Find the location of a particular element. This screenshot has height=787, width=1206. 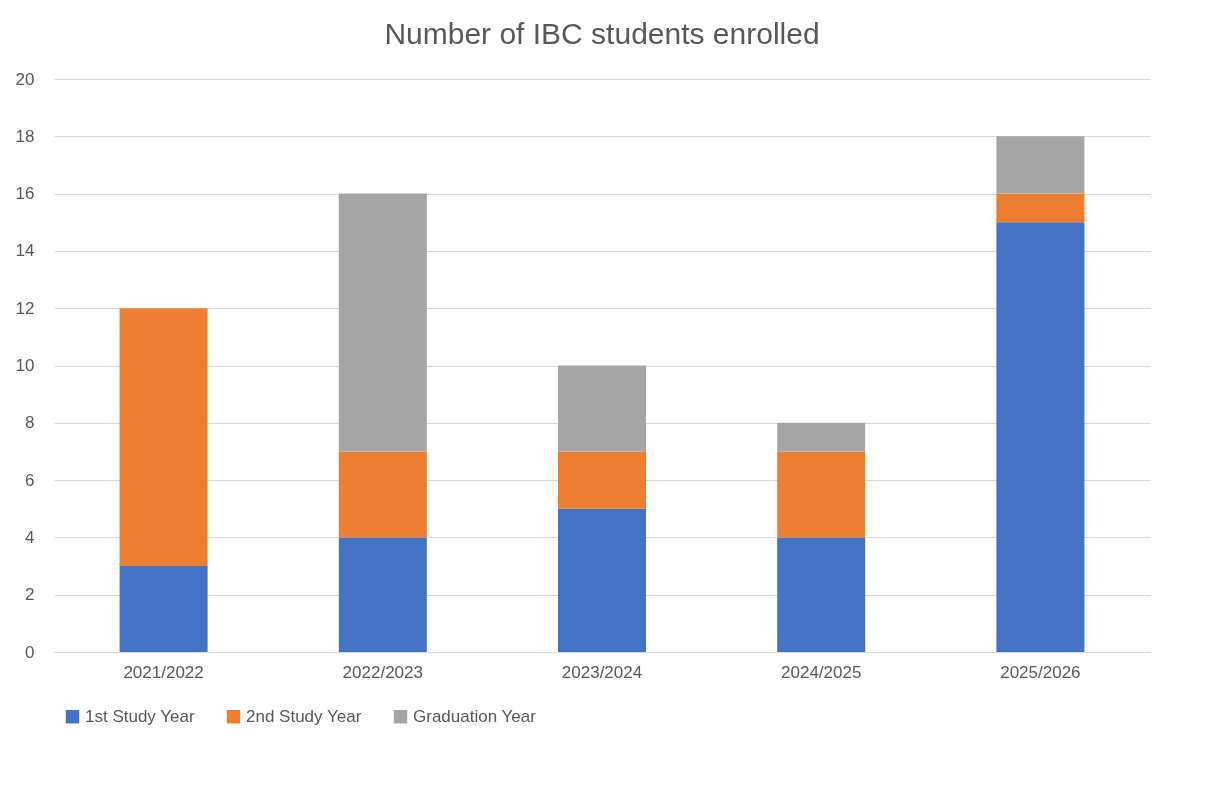

x-tick-label: 2024/2025 is located at coordinates (821, 672).